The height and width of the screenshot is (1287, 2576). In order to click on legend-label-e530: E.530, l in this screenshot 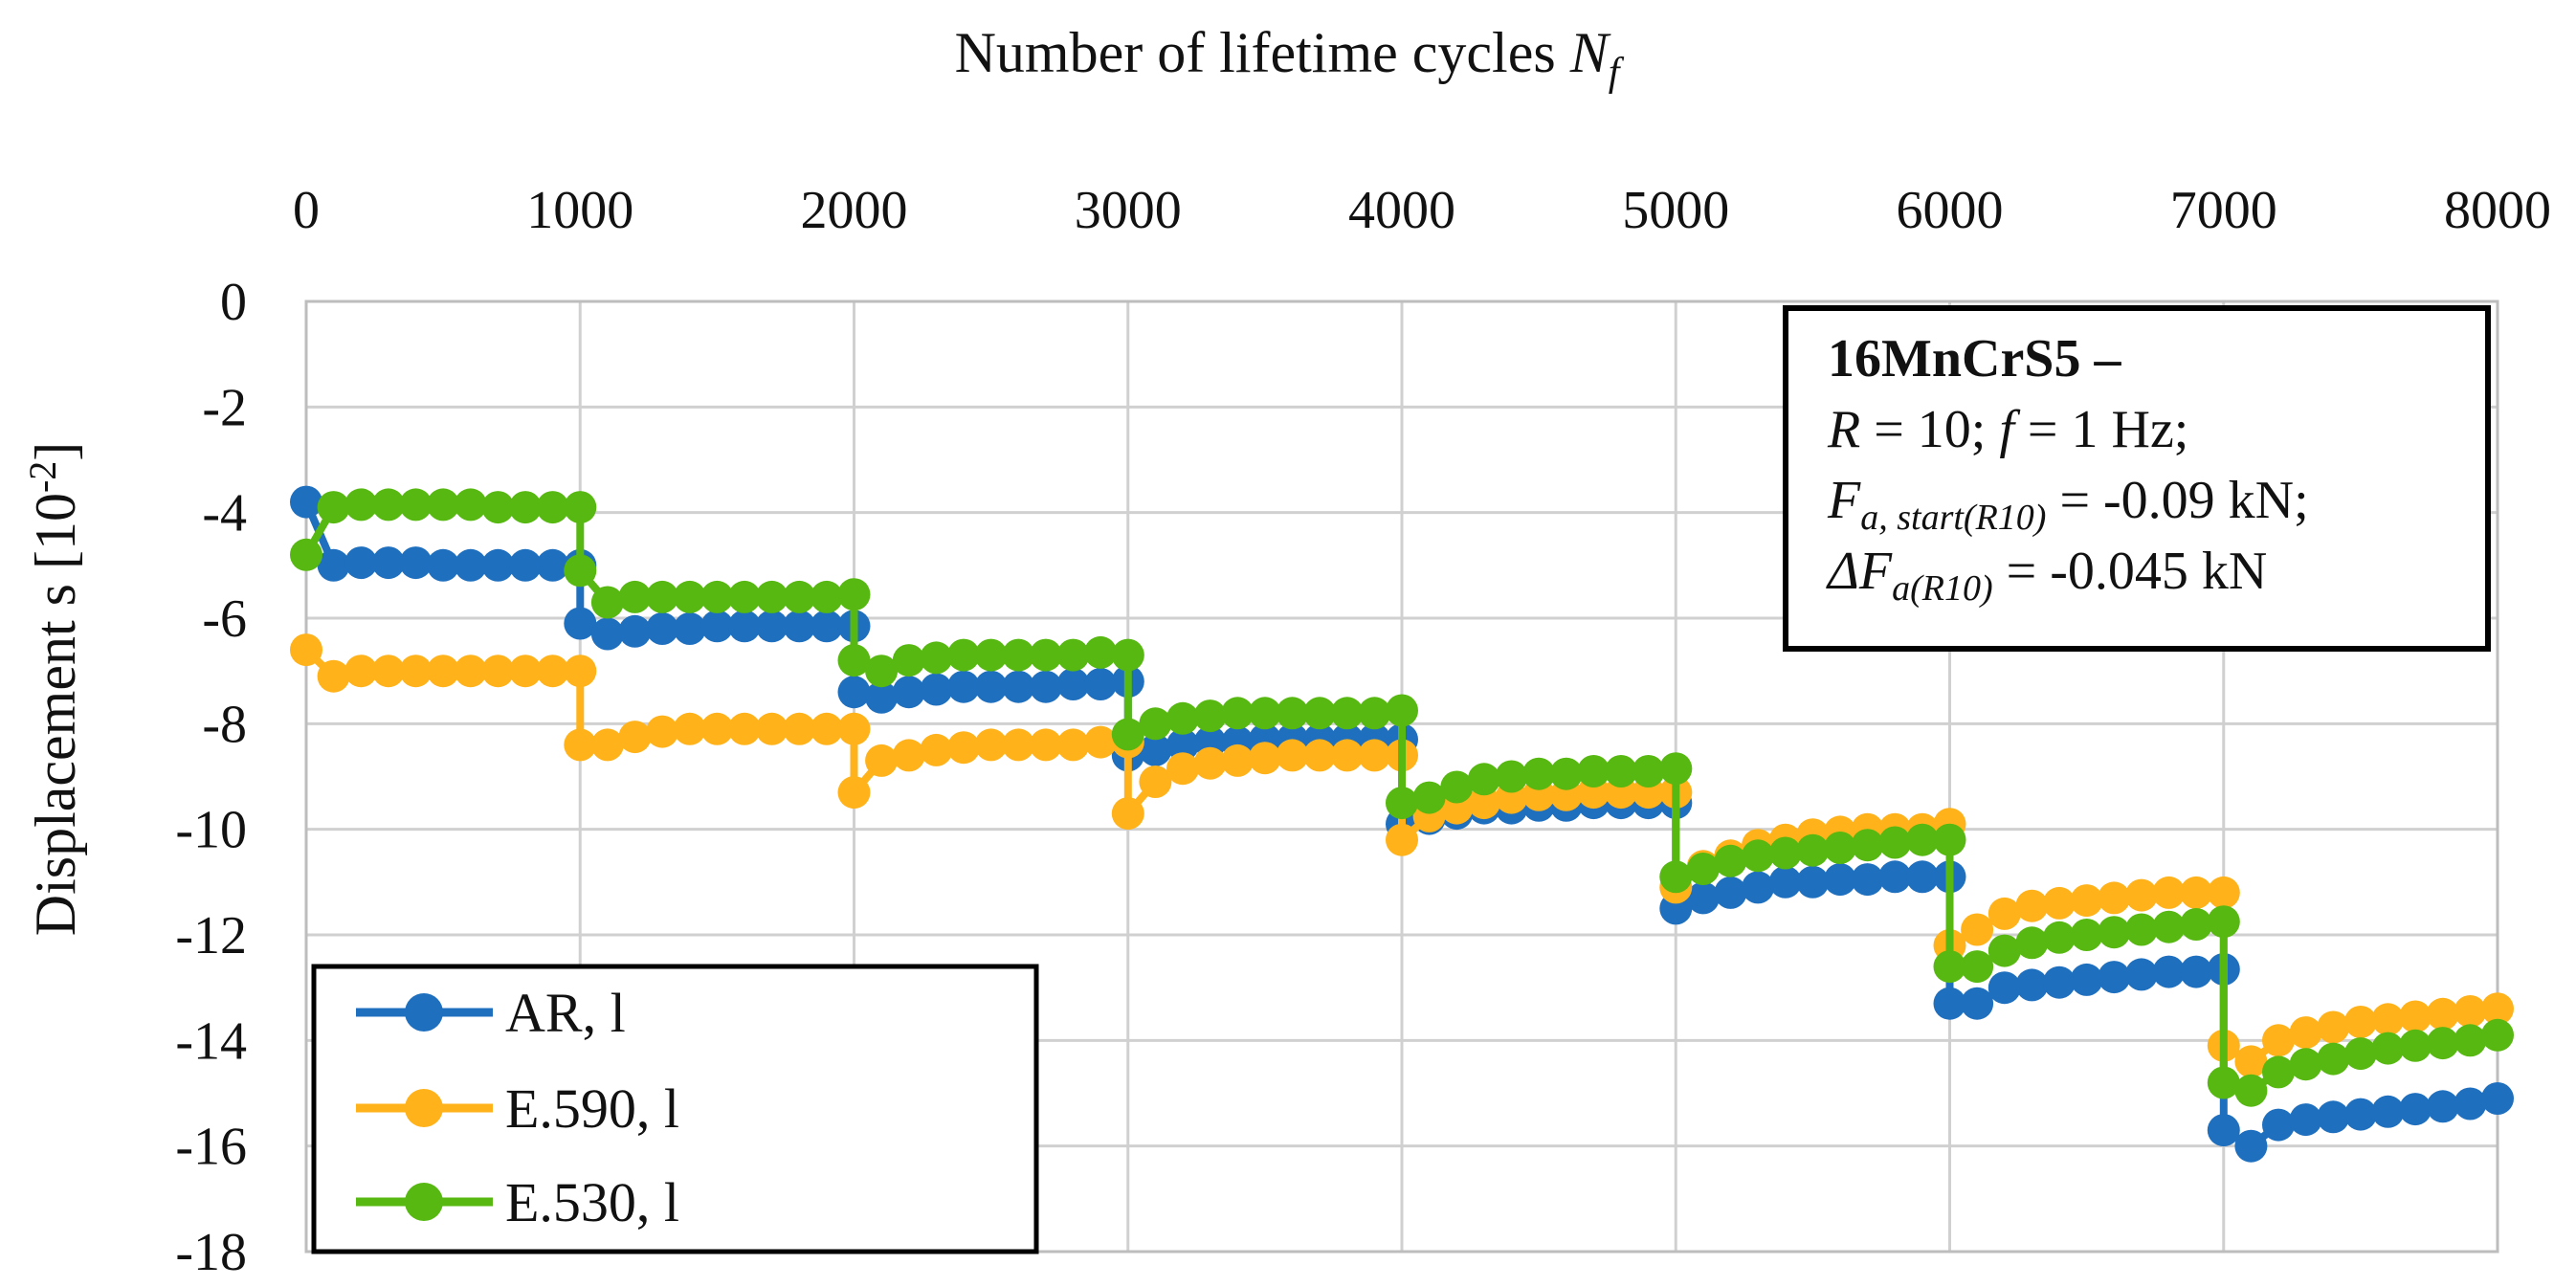, I will do `click(592, 1202)`.